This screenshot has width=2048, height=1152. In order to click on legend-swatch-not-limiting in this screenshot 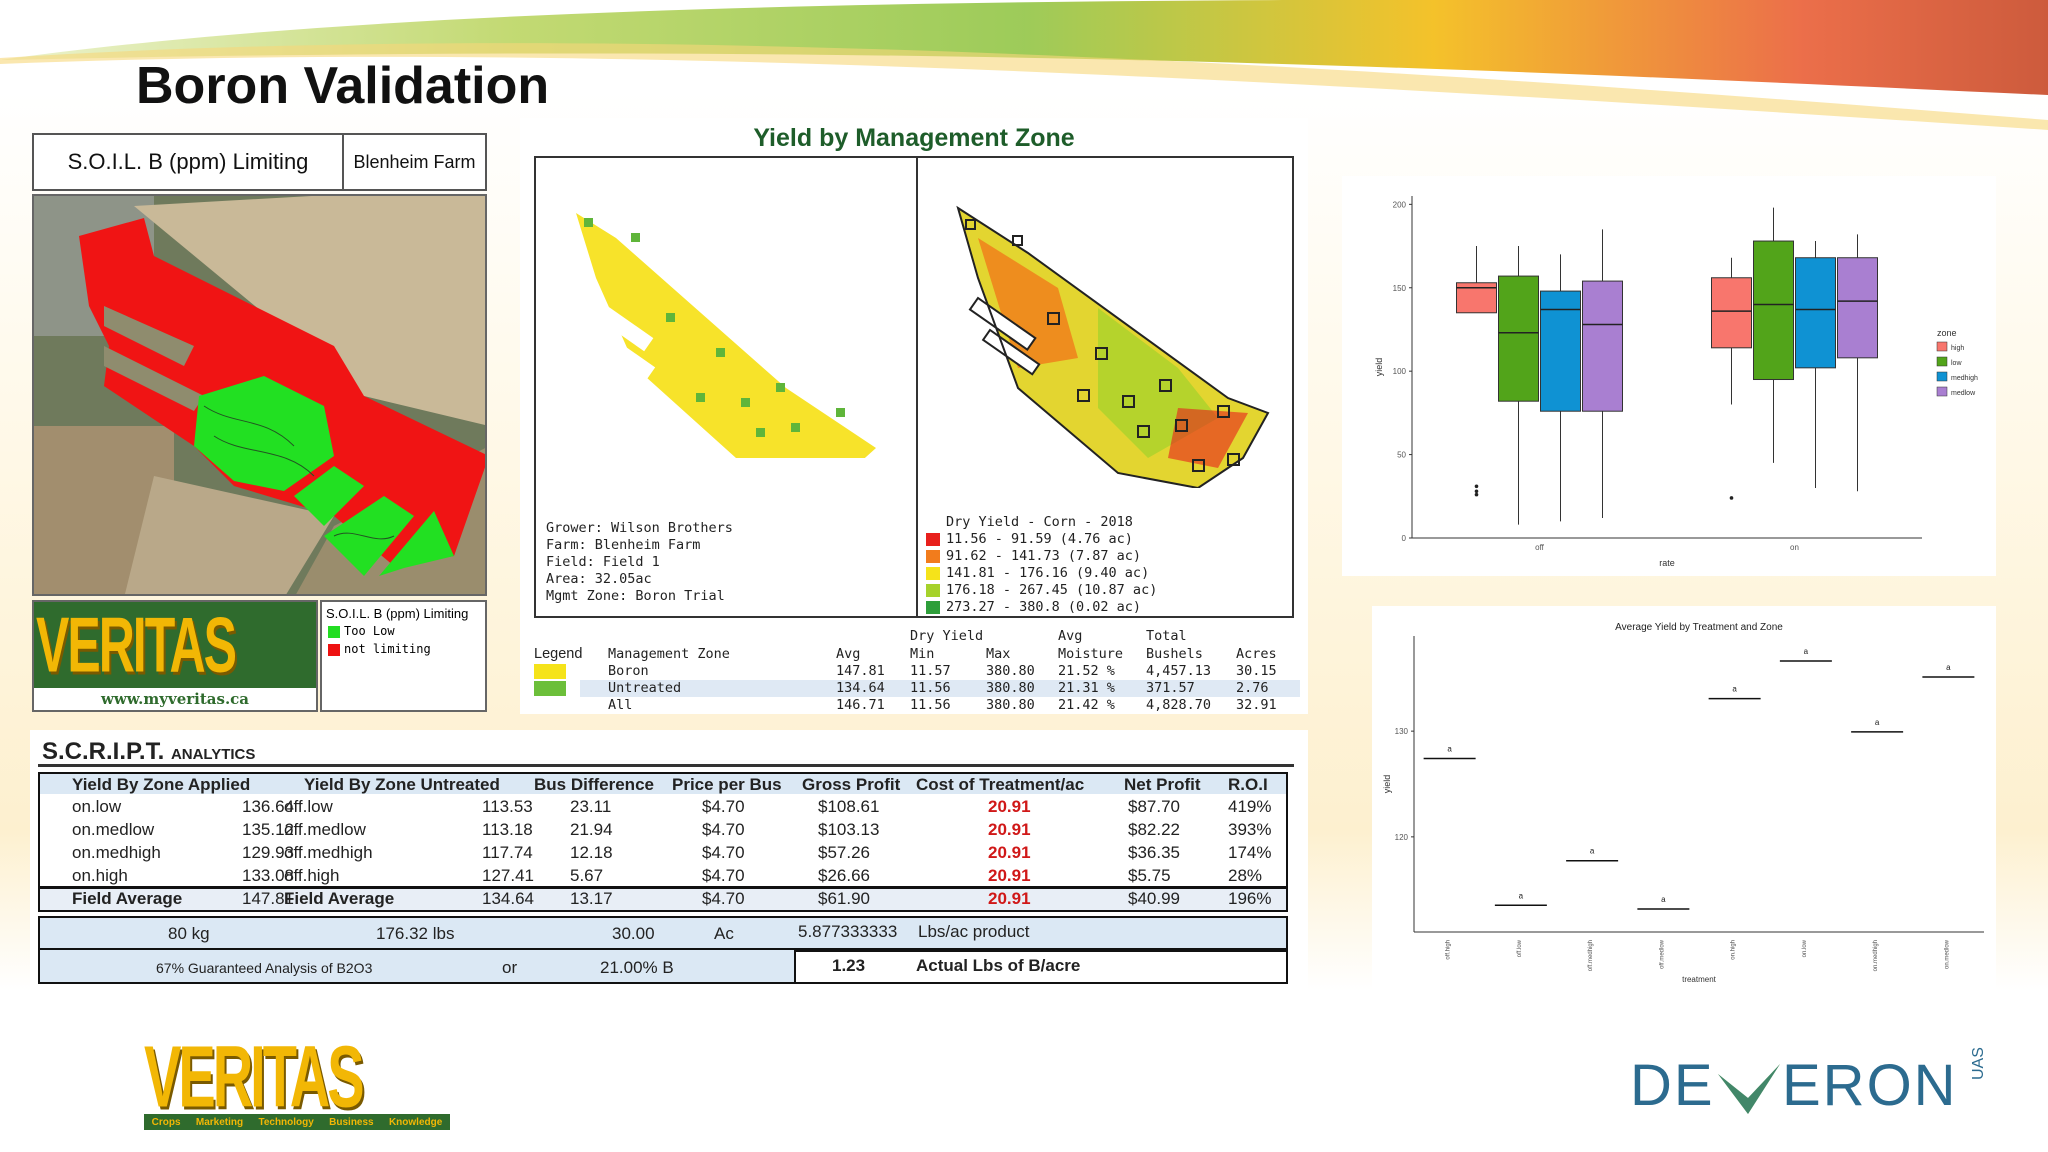, I will do `click(334, 650)`.